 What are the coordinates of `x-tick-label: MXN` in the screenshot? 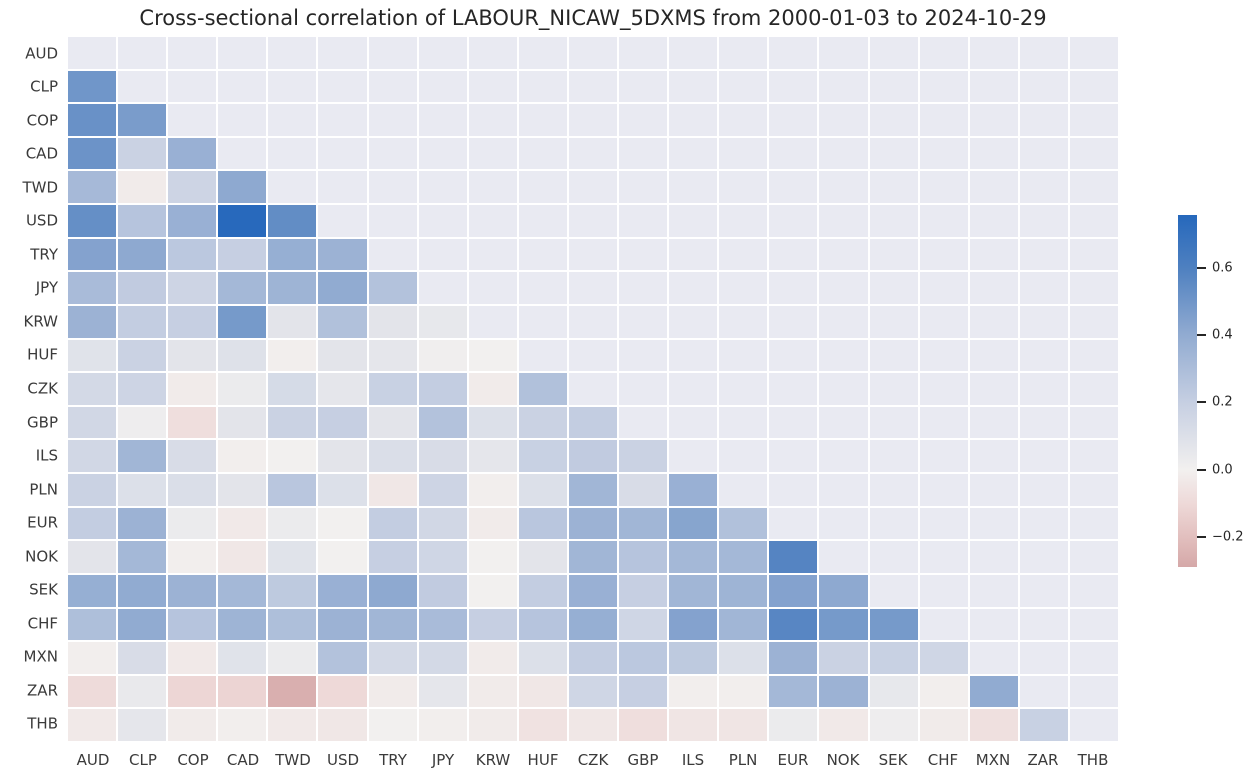 It's located at (993, 760).